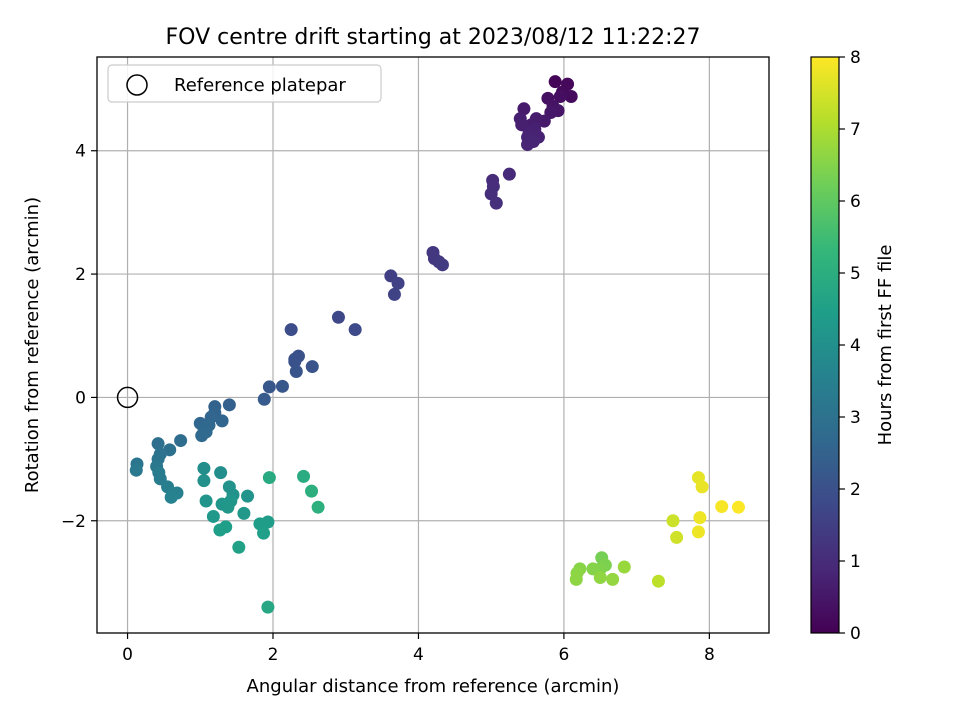  I want to click on colorbar-label: Hours from first FF file, so click(885, 345).